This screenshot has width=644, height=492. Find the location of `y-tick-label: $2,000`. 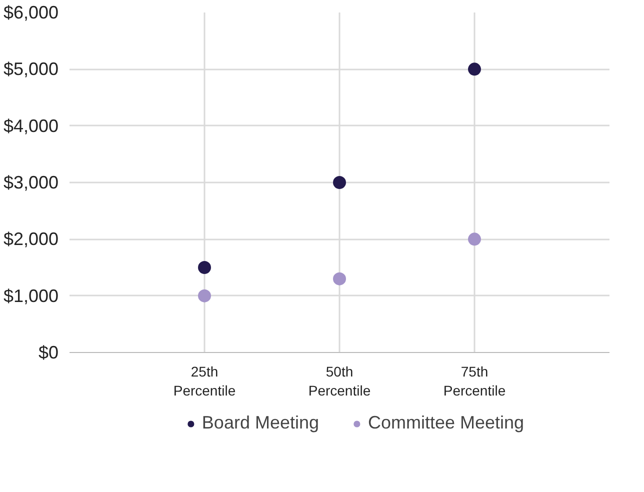

y-tick-label: $2,000 is located at coordinates (31, 239).